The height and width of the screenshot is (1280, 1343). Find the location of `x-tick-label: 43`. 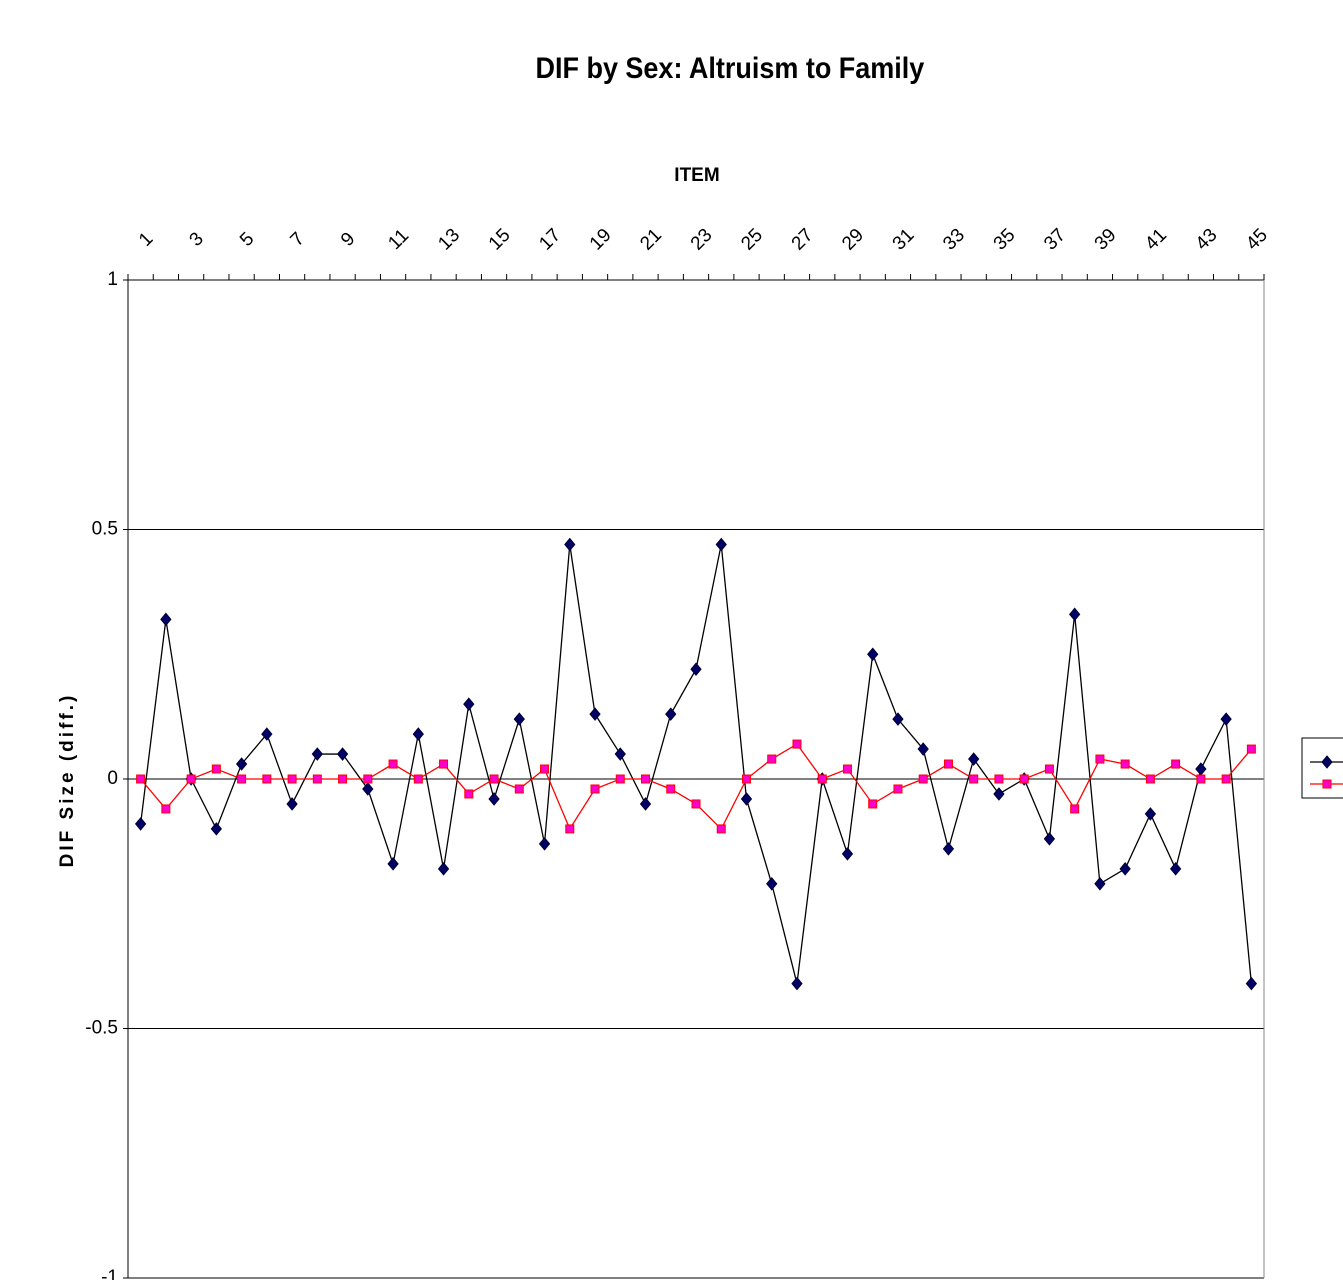

x-tick-label: 43 is located at coordinates (1207, 240).